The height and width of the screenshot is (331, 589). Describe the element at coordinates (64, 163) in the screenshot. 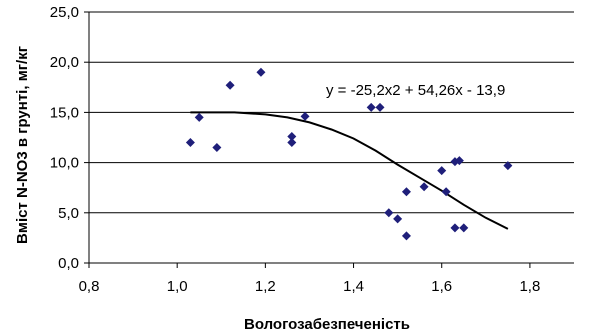

I see `y-tick-label: 10,0` at that location.